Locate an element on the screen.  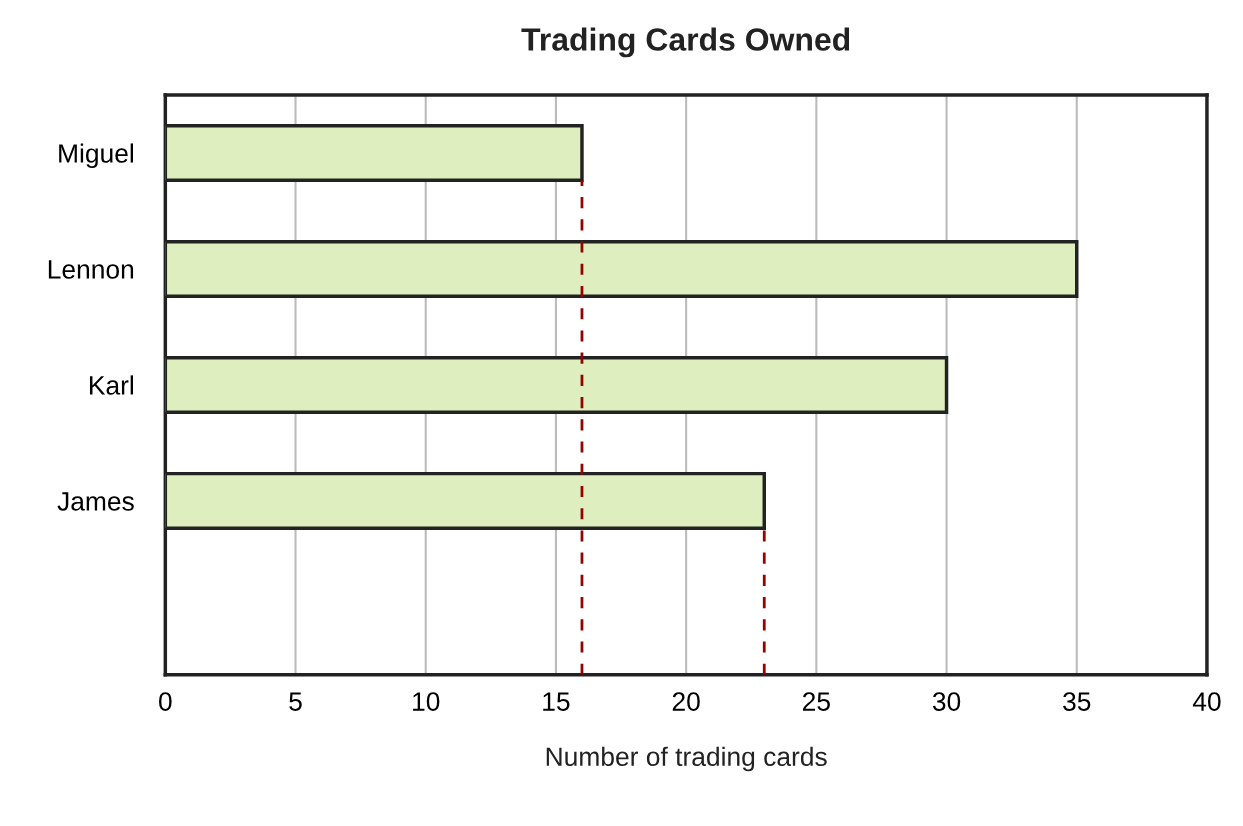
y-tick-label: Karl is located at coordinates (111, 385).